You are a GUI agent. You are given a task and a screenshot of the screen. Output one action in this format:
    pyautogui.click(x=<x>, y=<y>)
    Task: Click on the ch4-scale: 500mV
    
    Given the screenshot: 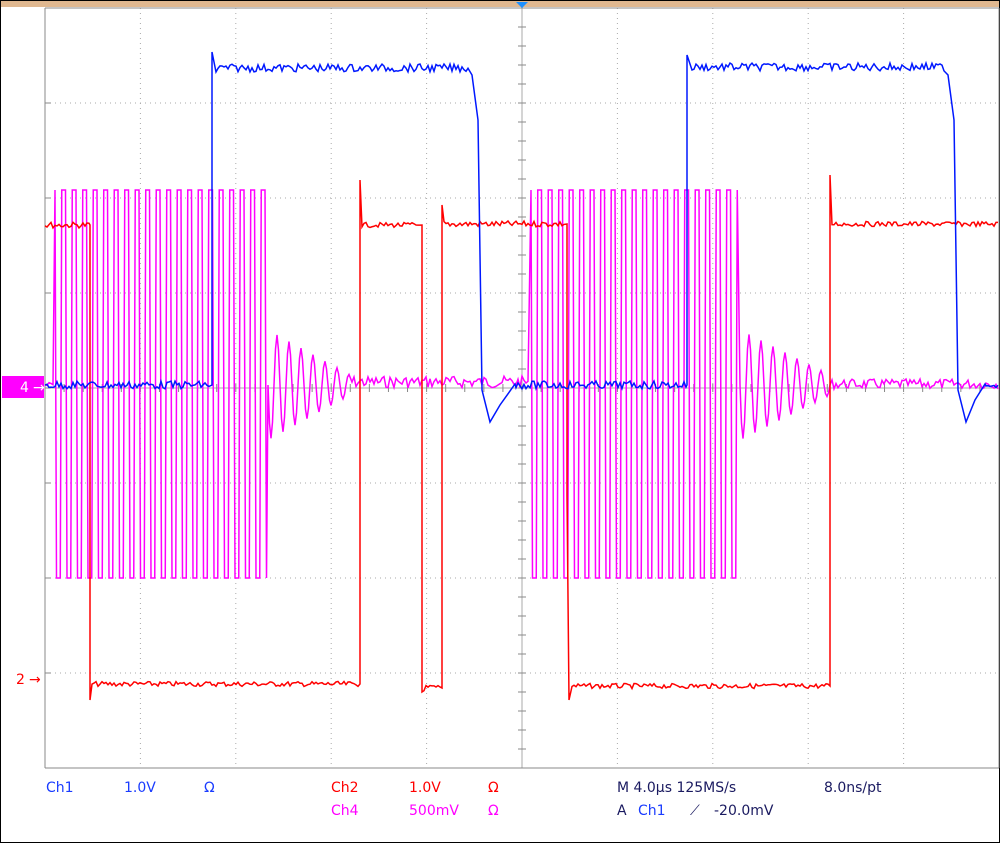 What is the action you would take?
    pyautogui.click(x=434, y=811)
    